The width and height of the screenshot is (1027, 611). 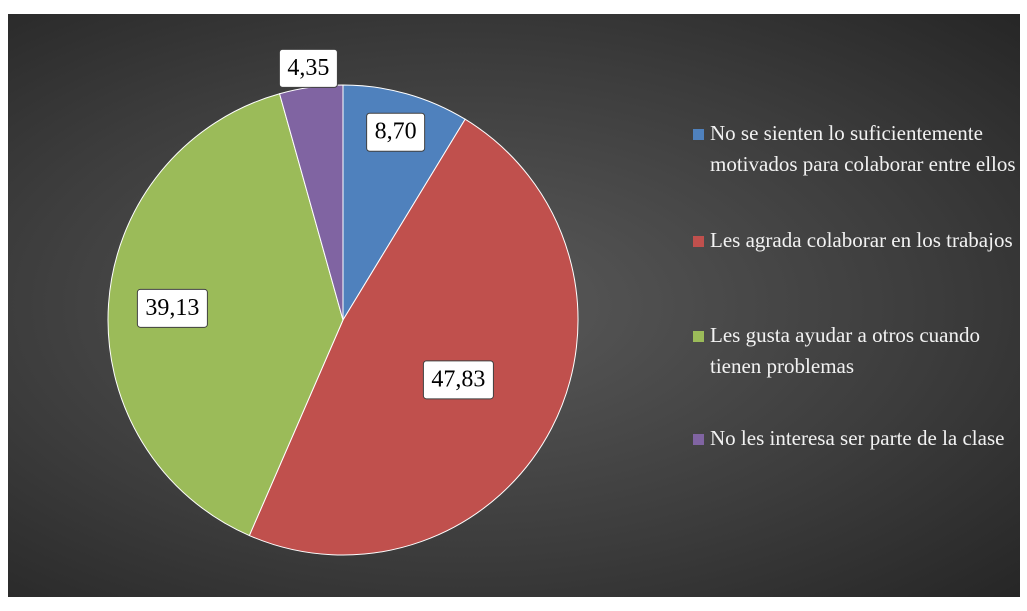 I want to click on legend-entry: No les interesa ser parte de la clase, so click(x=860, y=438).